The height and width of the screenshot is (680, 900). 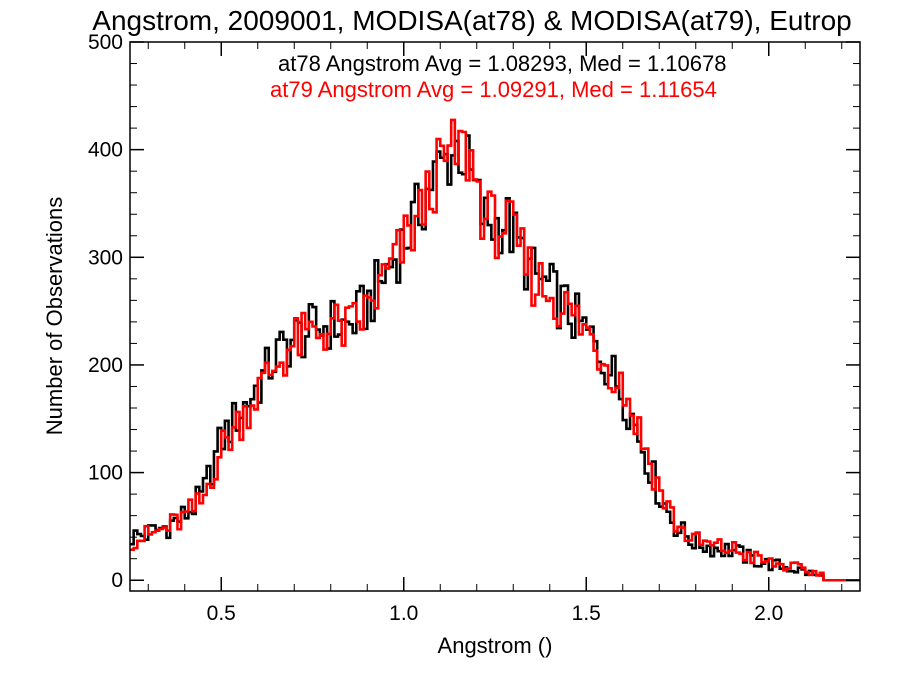 What do you see at coordinates (403, 613) in the screenshot?
I see `x-tick-label: 1.0` at bounding box center [403, 613].